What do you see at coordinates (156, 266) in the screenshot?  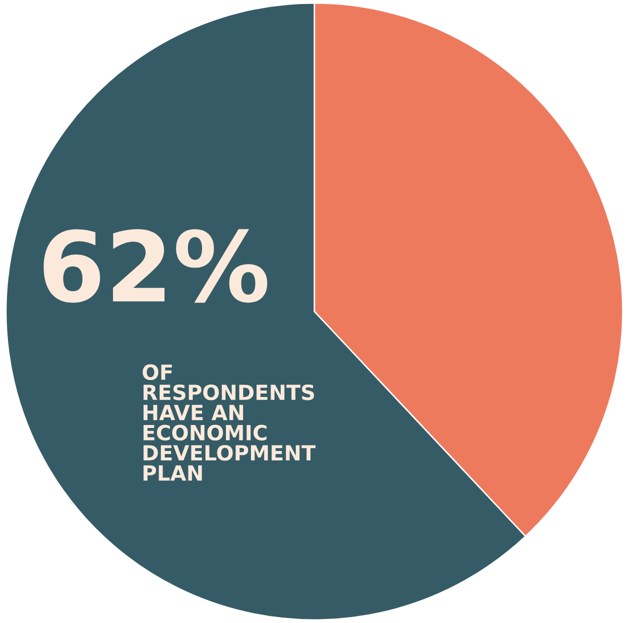 I see `data-label: 62%` at bounding box center [156, 266].